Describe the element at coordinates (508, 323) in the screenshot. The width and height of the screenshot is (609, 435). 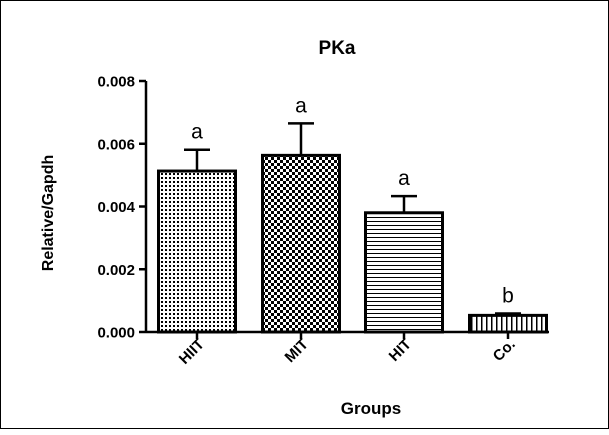
I see `bar-co` at that location.